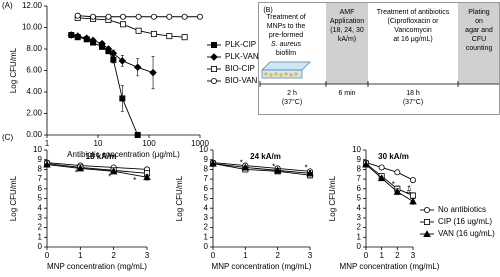 The height and width of the screenshot is (277, 500). Describe the element at coordinates (393, 156) in the screenshot. I see `chart-title: 30 kA/m` at that location.